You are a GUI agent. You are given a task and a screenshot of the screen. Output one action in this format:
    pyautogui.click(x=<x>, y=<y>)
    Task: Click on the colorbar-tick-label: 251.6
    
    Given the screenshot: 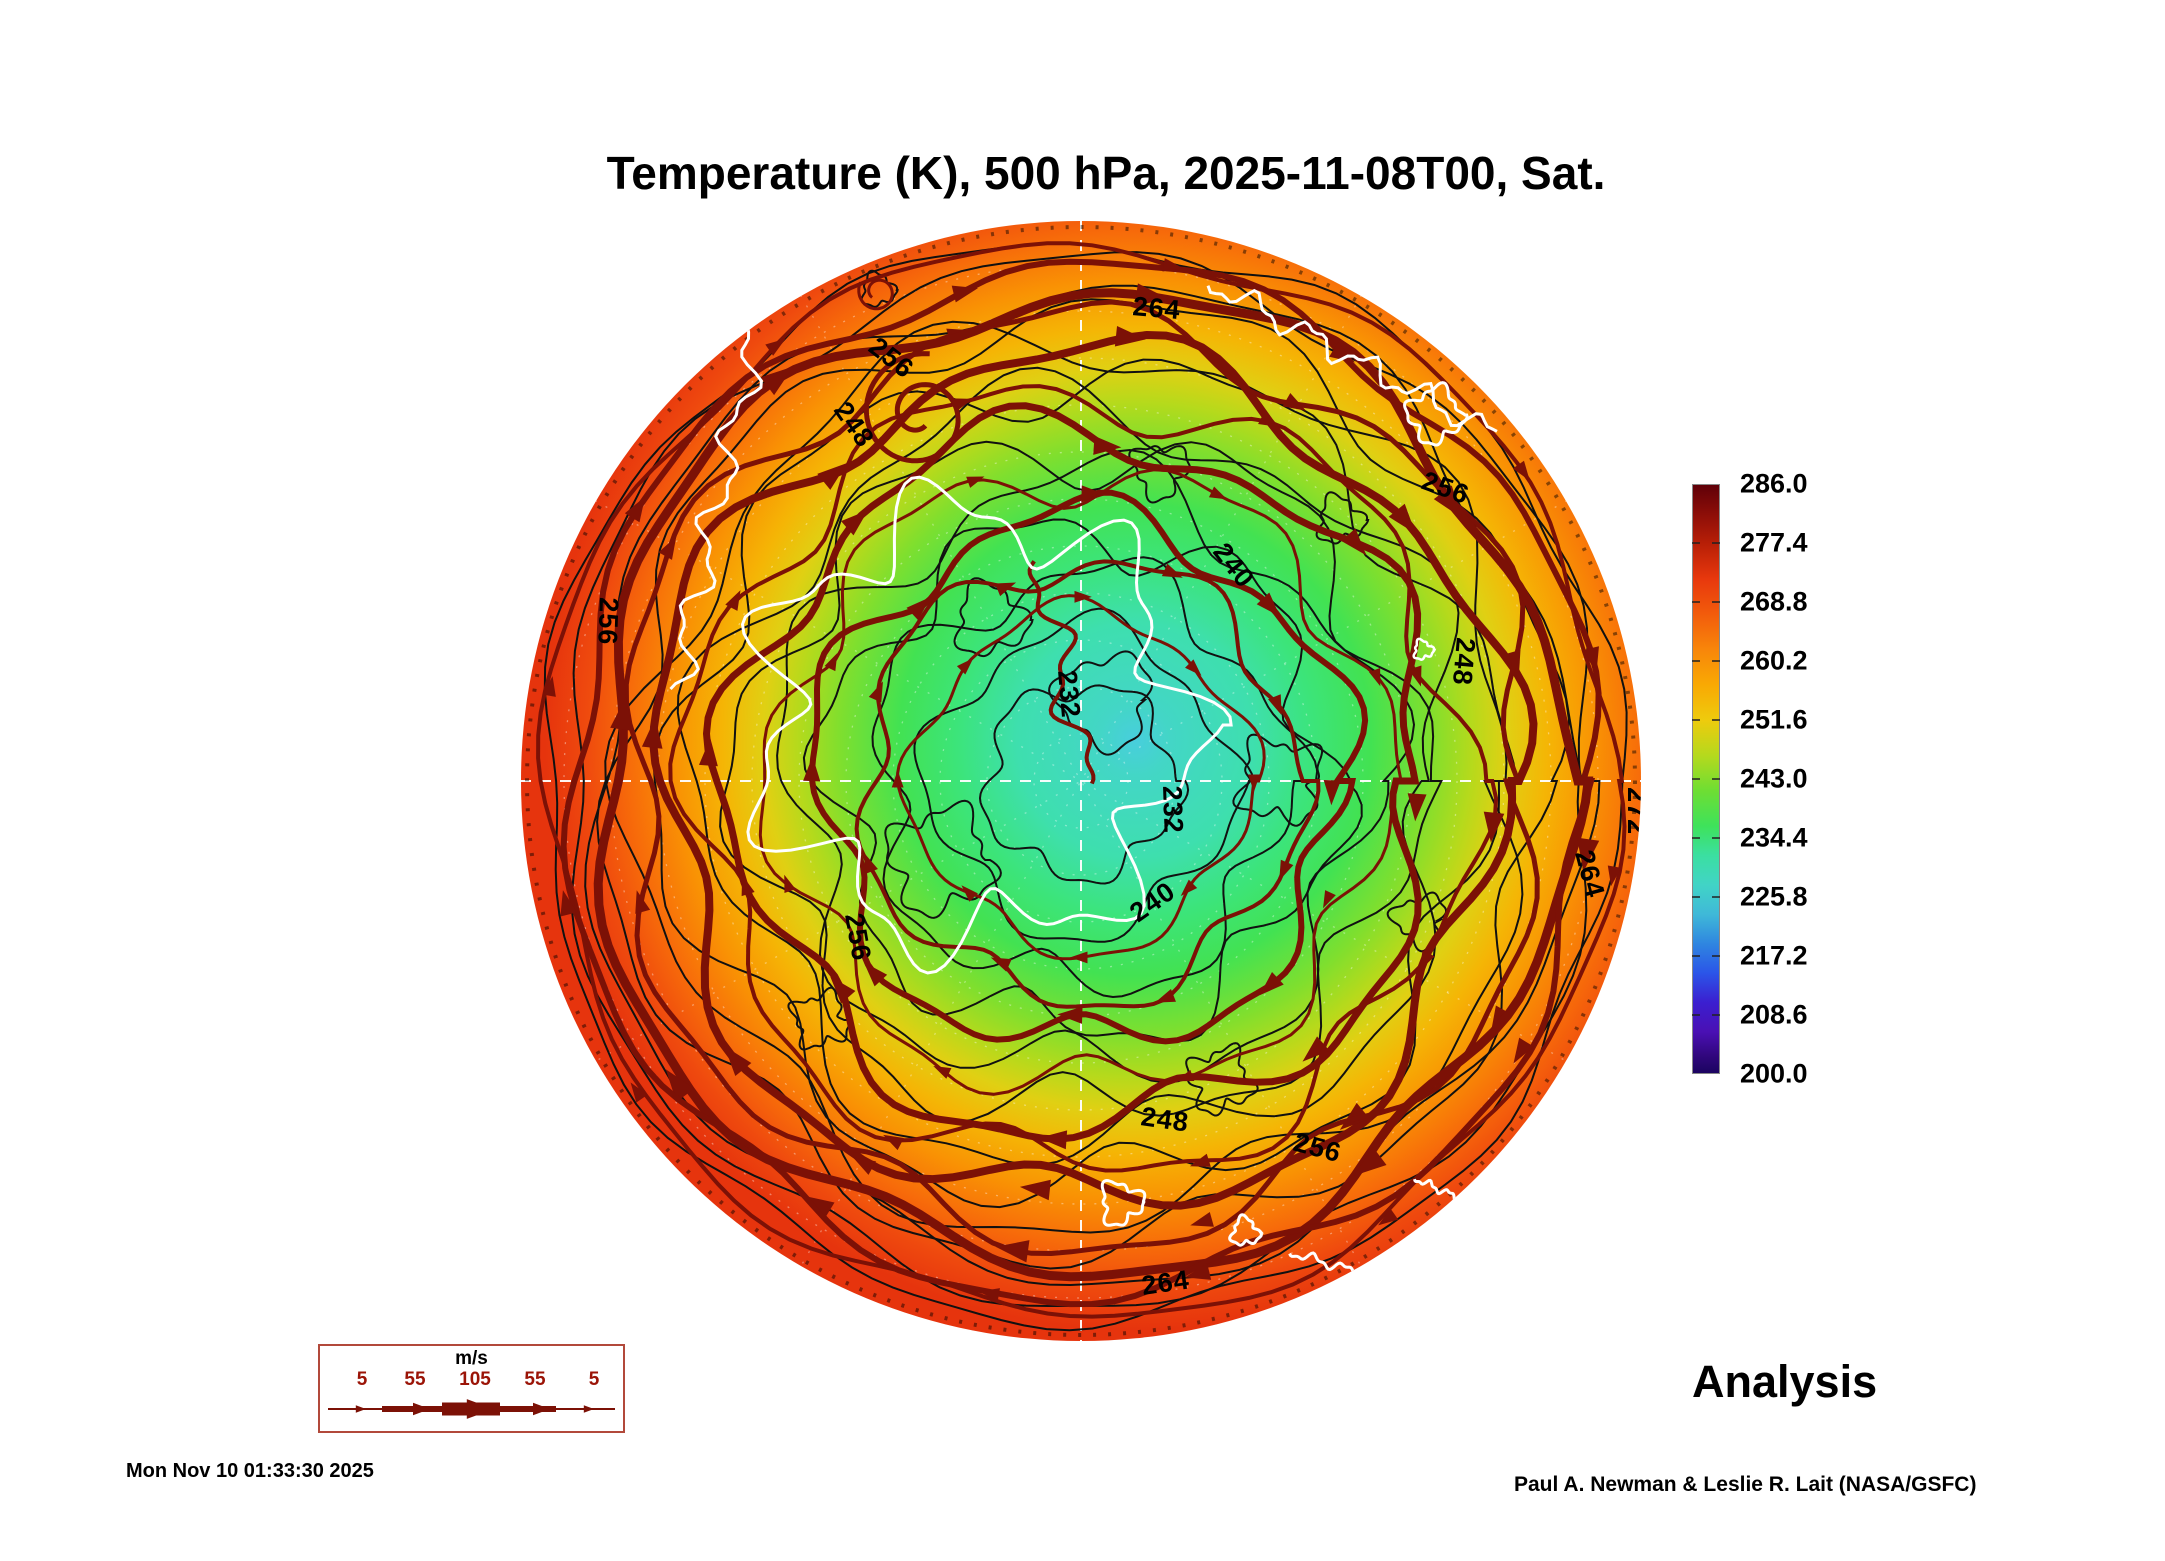 What is the action you would take?
    pyautogui.click(x=1774, y=719)
    